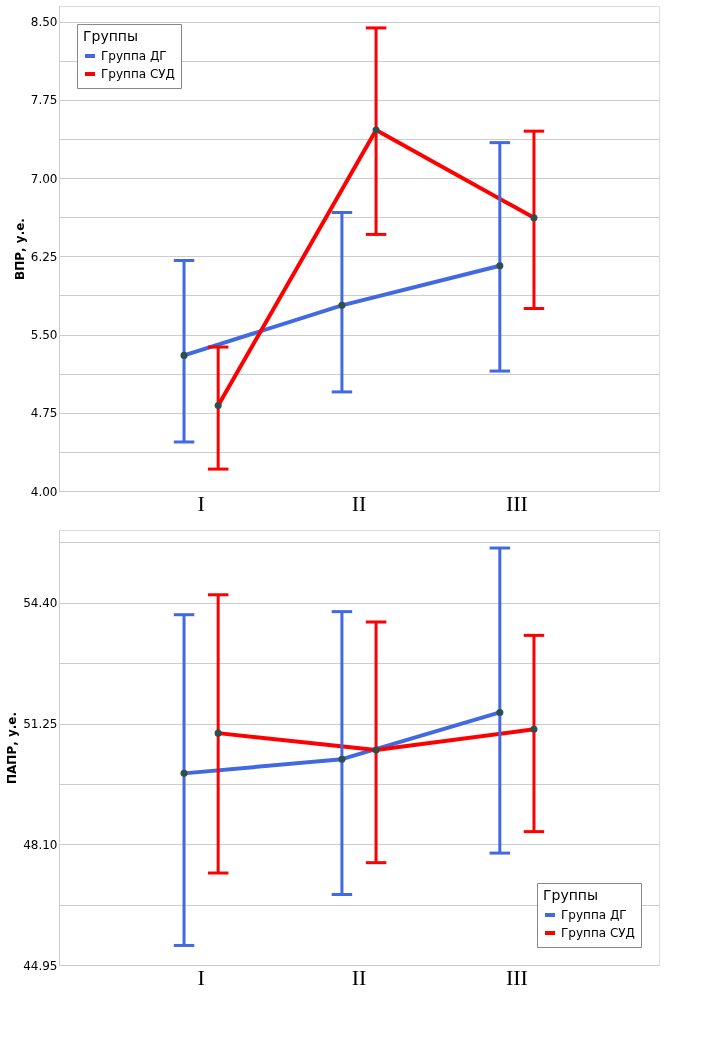 The image size is (722, 1037). What do you see at coordinates (44, 335) in the screenshot?
I see `y-tick-label: 5.50` at bounding box center [44, 335].